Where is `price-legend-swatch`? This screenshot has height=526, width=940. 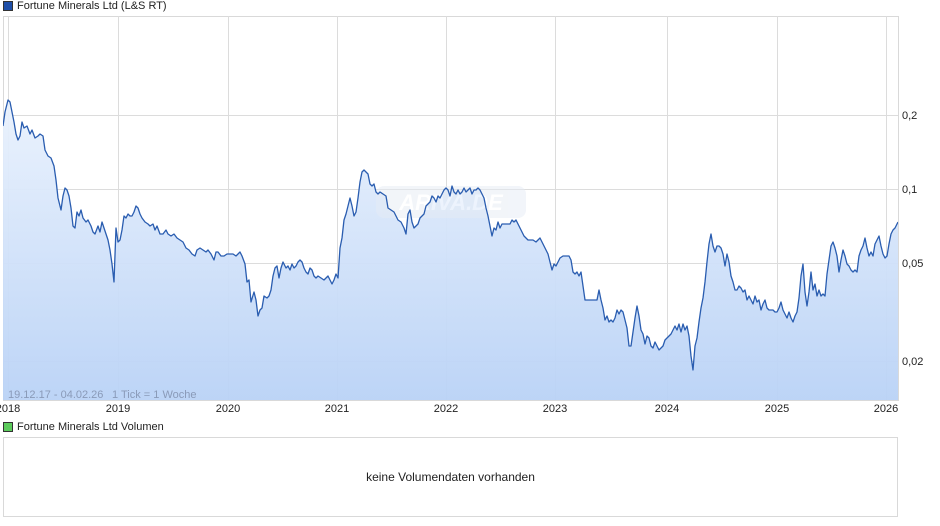 price-legend-swatch is located at coordinates (8, 6).